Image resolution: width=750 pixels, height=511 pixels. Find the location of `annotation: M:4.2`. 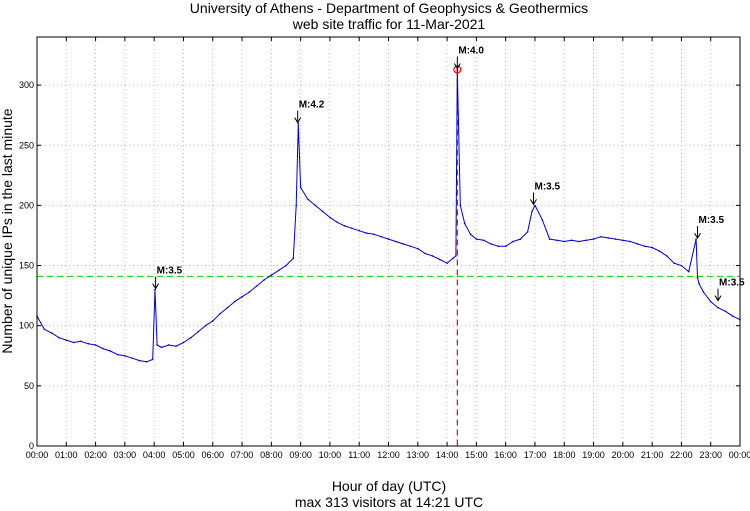

annotation: M:4.2 is located at coordinates (309, 112).